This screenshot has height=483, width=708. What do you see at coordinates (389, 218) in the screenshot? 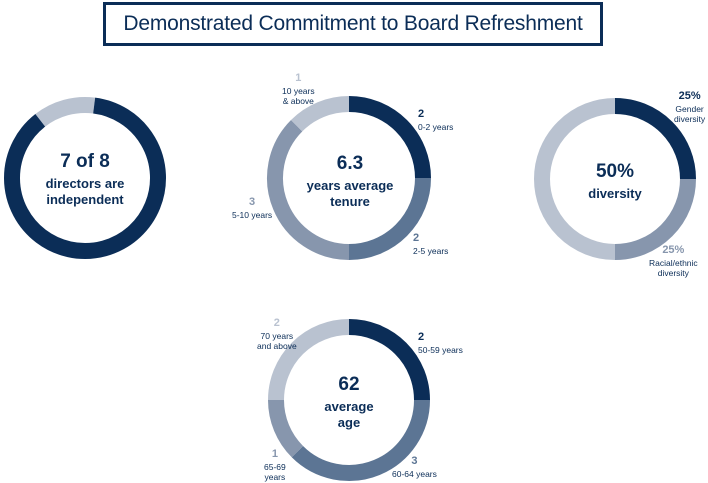
I see `tenure-slice-2-5-years` at bounding box center [389, 218].